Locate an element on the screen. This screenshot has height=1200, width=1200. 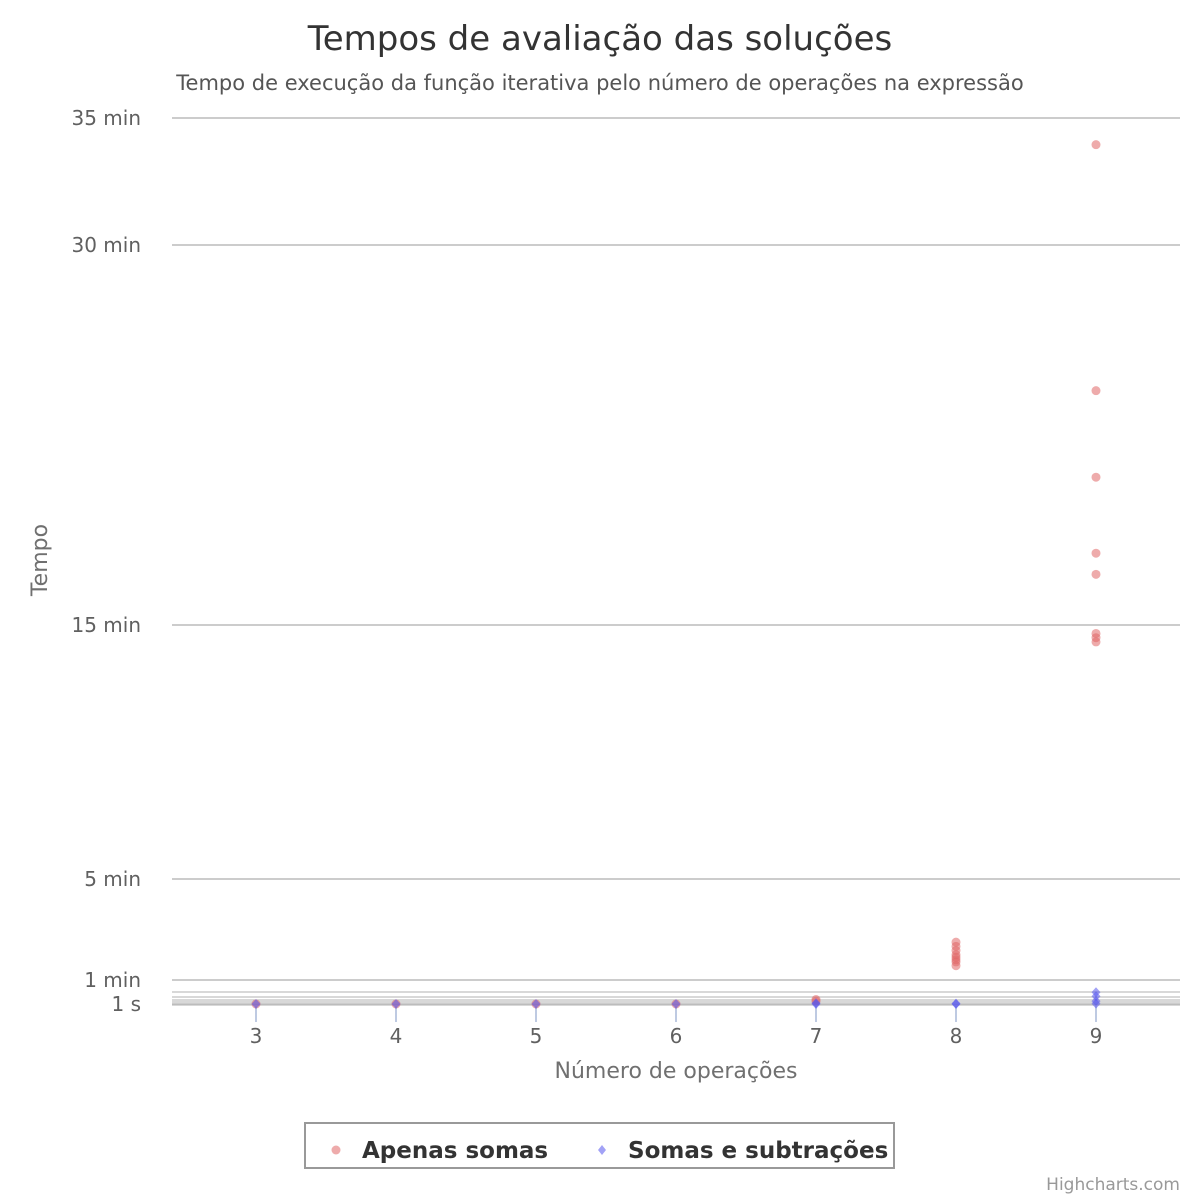
x-tick-label: 5 is located at coordinates (536, 1036).